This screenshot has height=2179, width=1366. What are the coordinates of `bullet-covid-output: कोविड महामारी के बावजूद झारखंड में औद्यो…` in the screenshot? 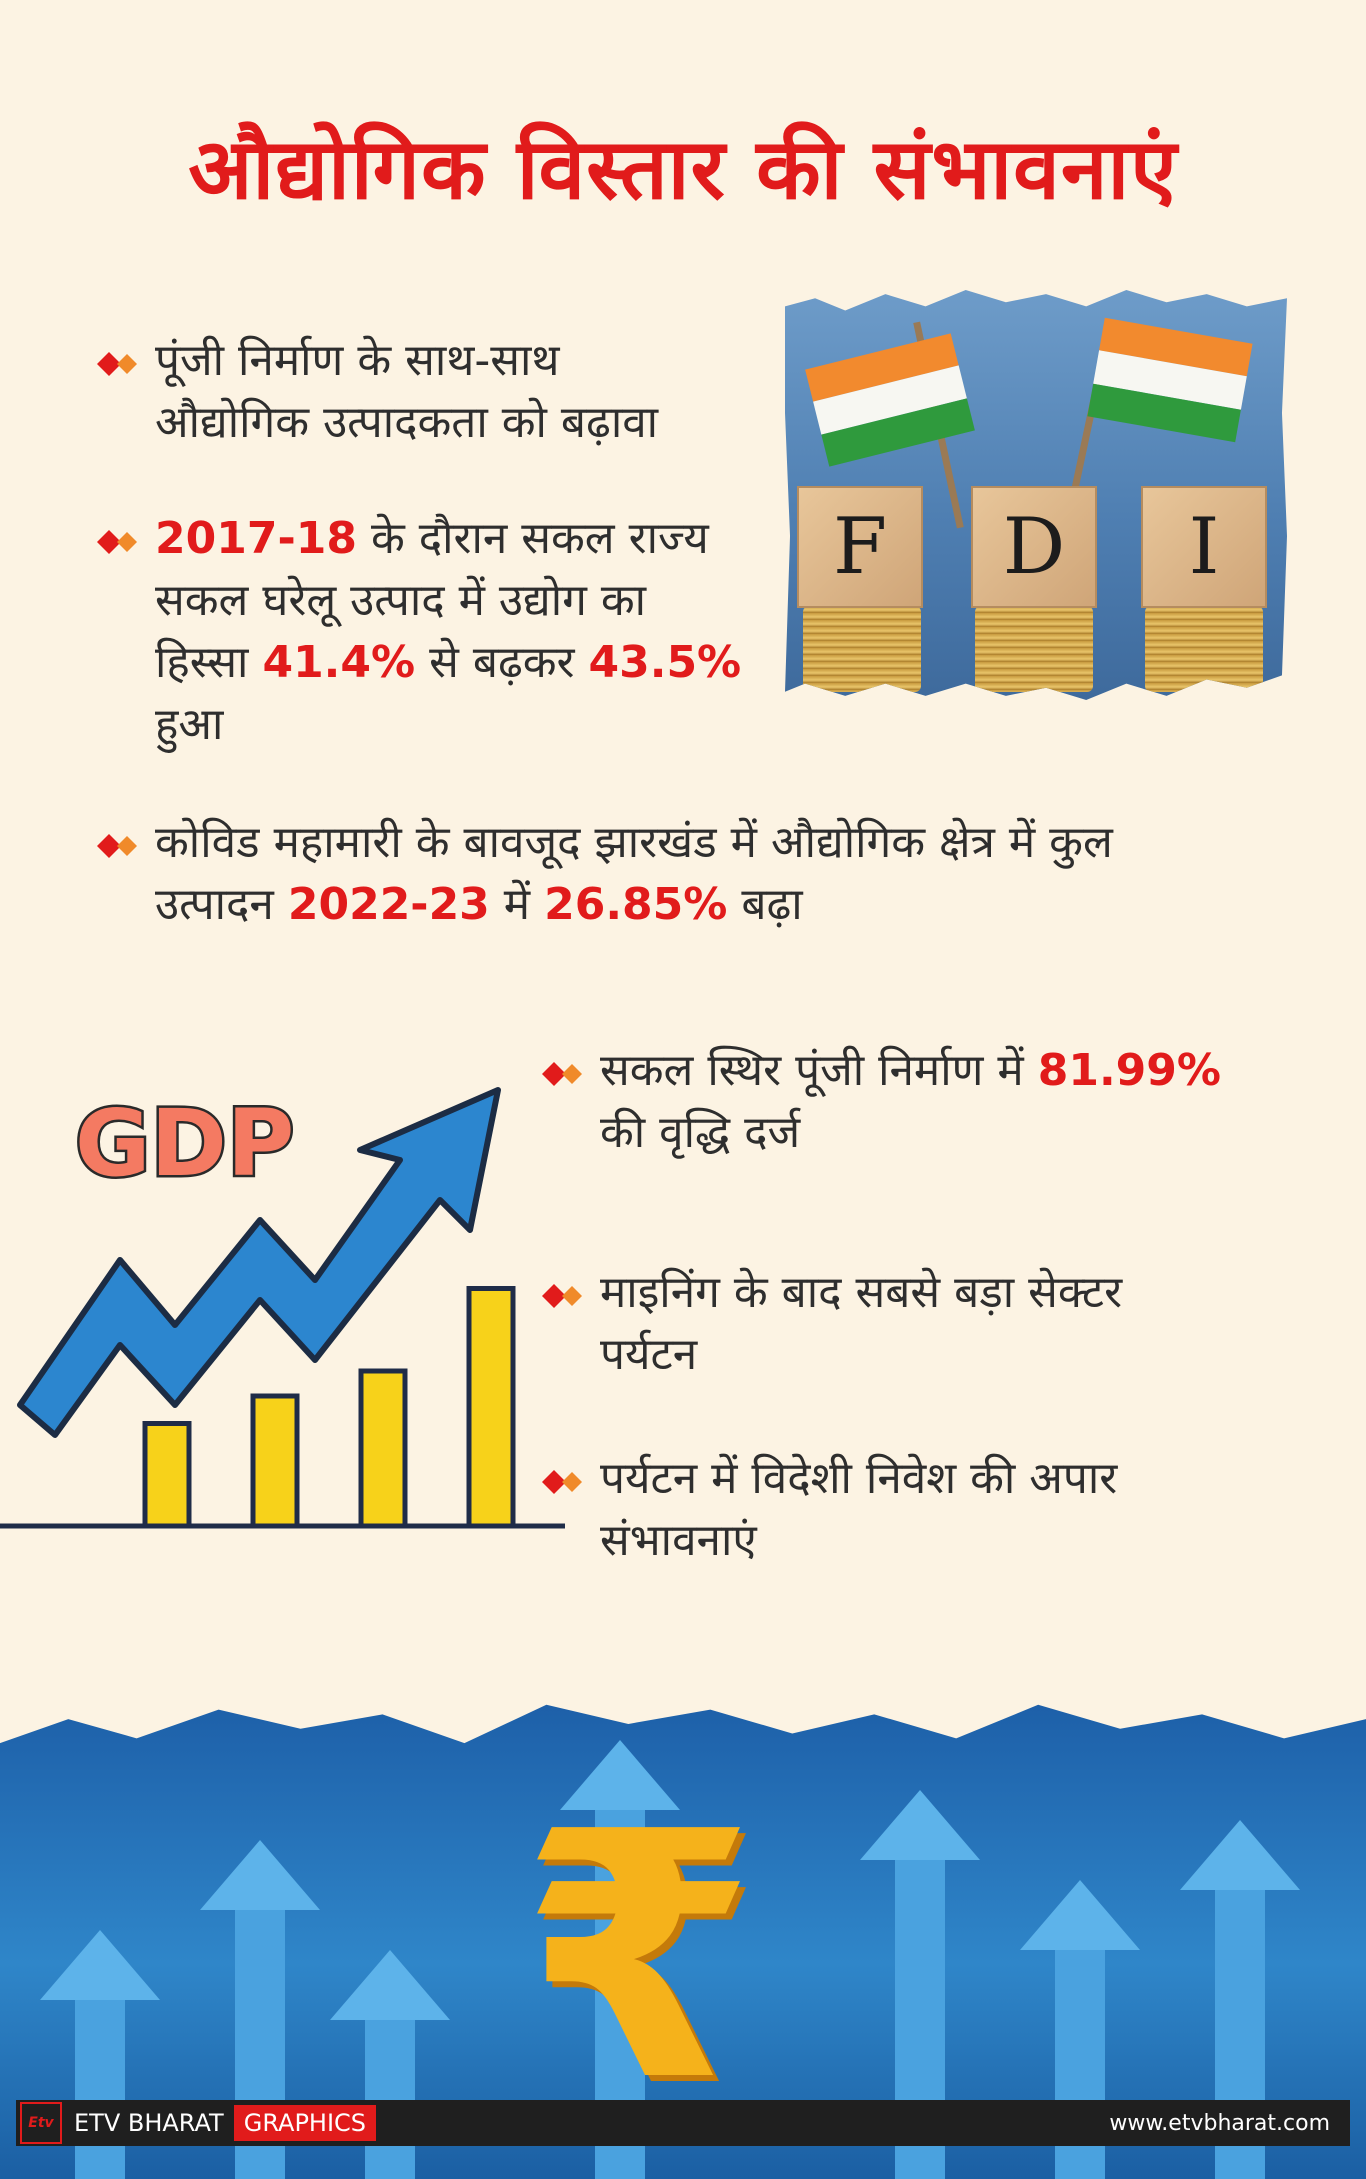 It's located at (605, 874).